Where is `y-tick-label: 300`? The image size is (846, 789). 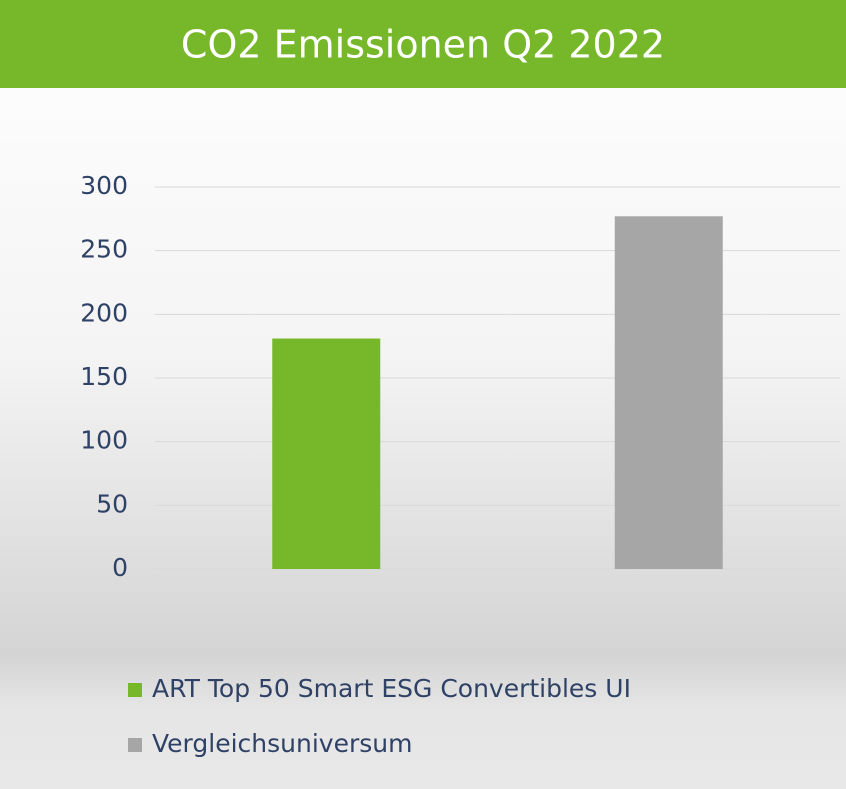
y-tick-label: 300 is located at coordinates (104, 185).